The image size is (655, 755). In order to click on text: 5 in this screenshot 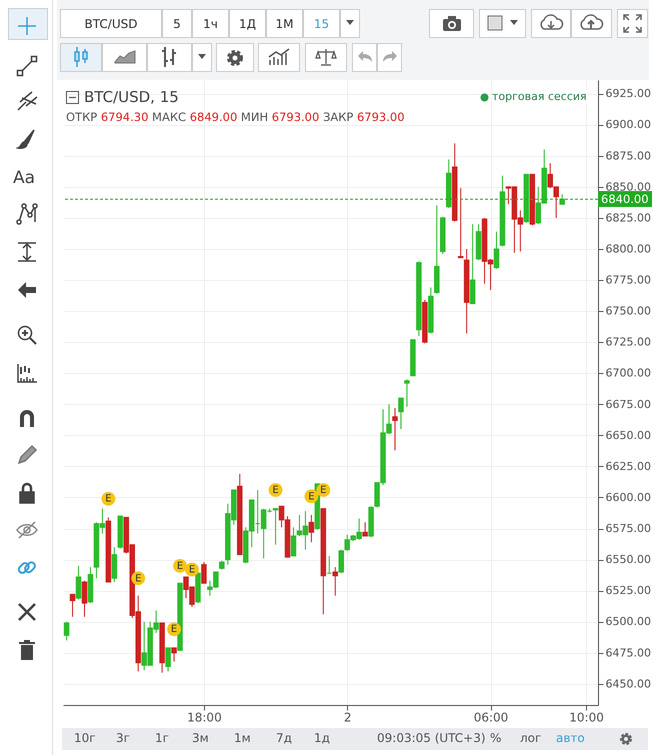, I will do `click(177, 23)`.